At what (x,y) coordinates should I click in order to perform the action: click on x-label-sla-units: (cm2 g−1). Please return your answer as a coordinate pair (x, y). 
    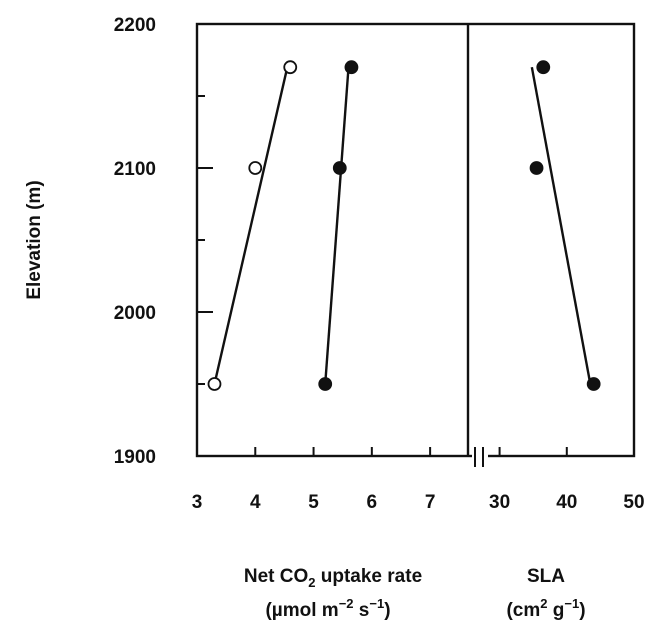
    Looking at the image, I should click on (545, 608).